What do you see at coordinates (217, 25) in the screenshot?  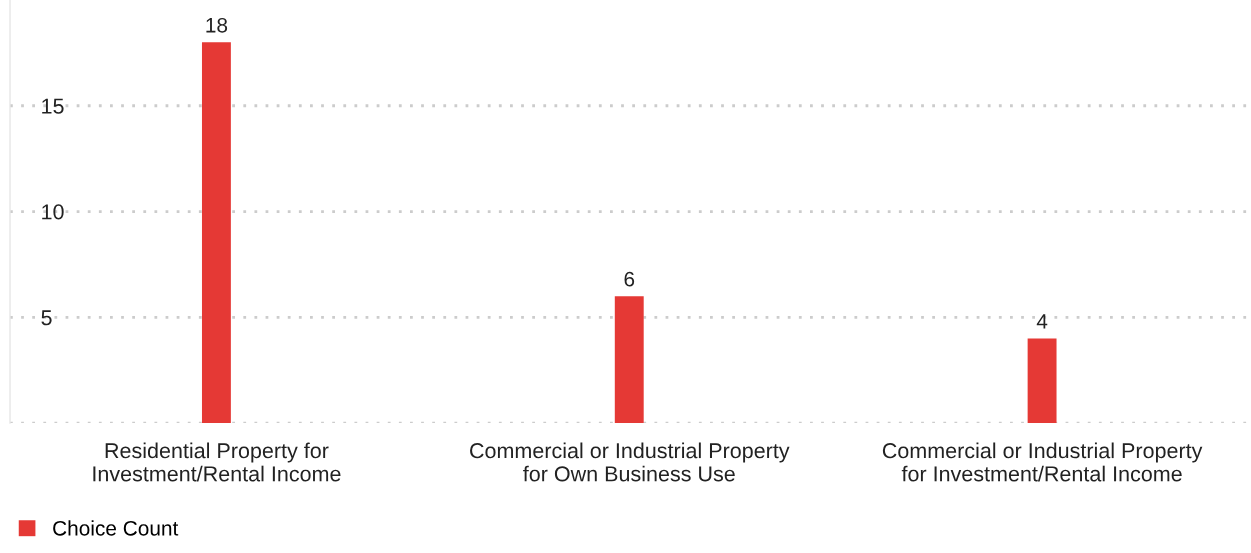 I see `data-label: 18` at bounding box center [217, 25].